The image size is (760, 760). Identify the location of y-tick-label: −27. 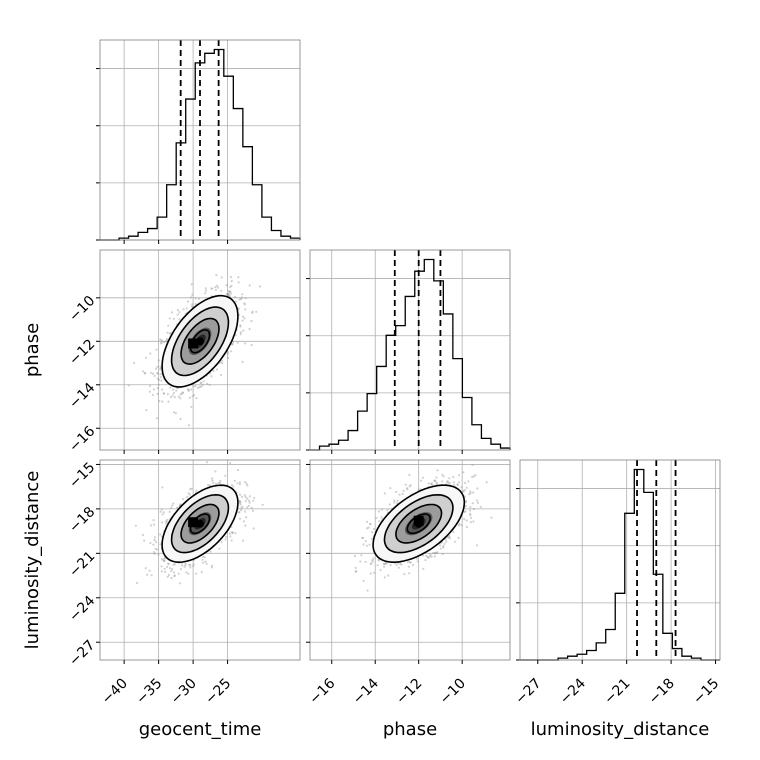
(82, 653).